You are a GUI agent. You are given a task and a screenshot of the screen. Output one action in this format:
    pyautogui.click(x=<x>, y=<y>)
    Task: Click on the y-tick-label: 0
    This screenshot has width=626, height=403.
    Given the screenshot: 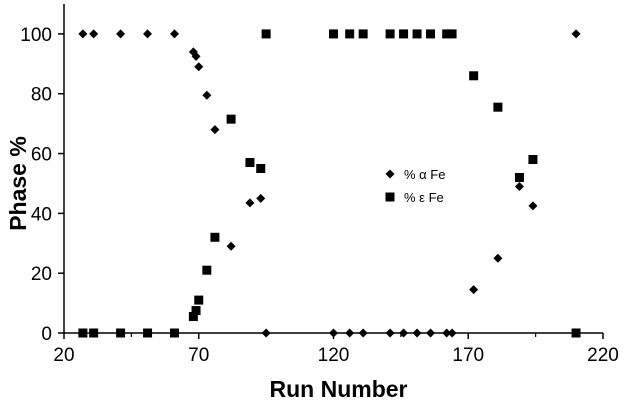 What is the action you would take?
    pyautogui.click(x=46, y=334)
    